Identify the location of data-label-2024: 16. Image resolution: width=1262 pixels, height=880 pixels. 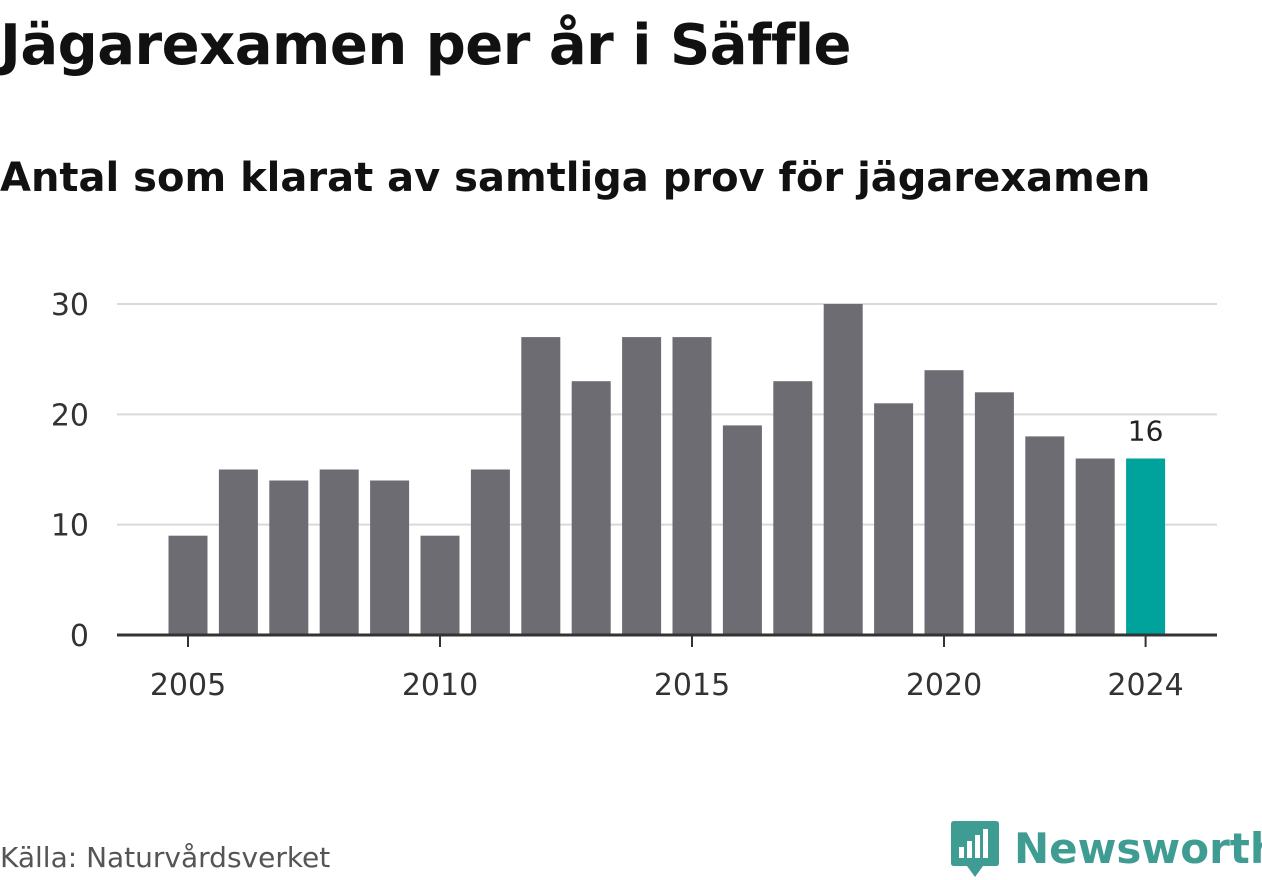
(1146, 430).